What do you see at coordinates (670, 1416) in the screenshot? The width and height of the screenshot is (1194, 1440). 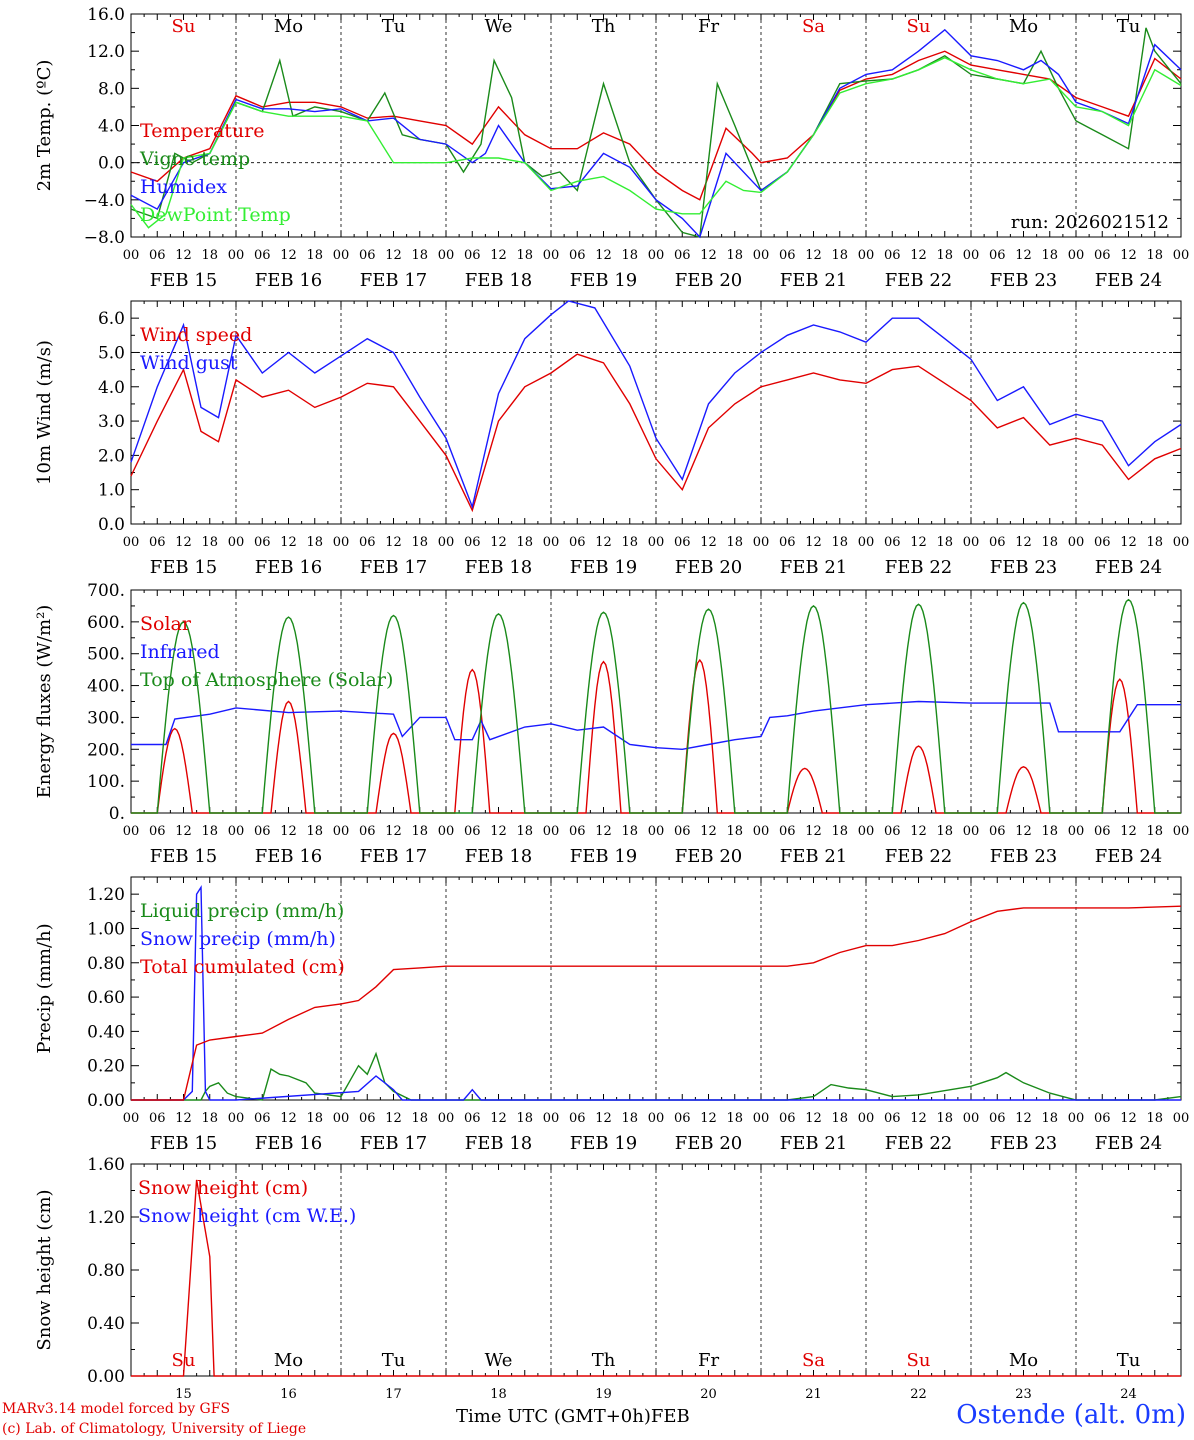 I see `month-label: FEB` at bounding box center [670, 1416].